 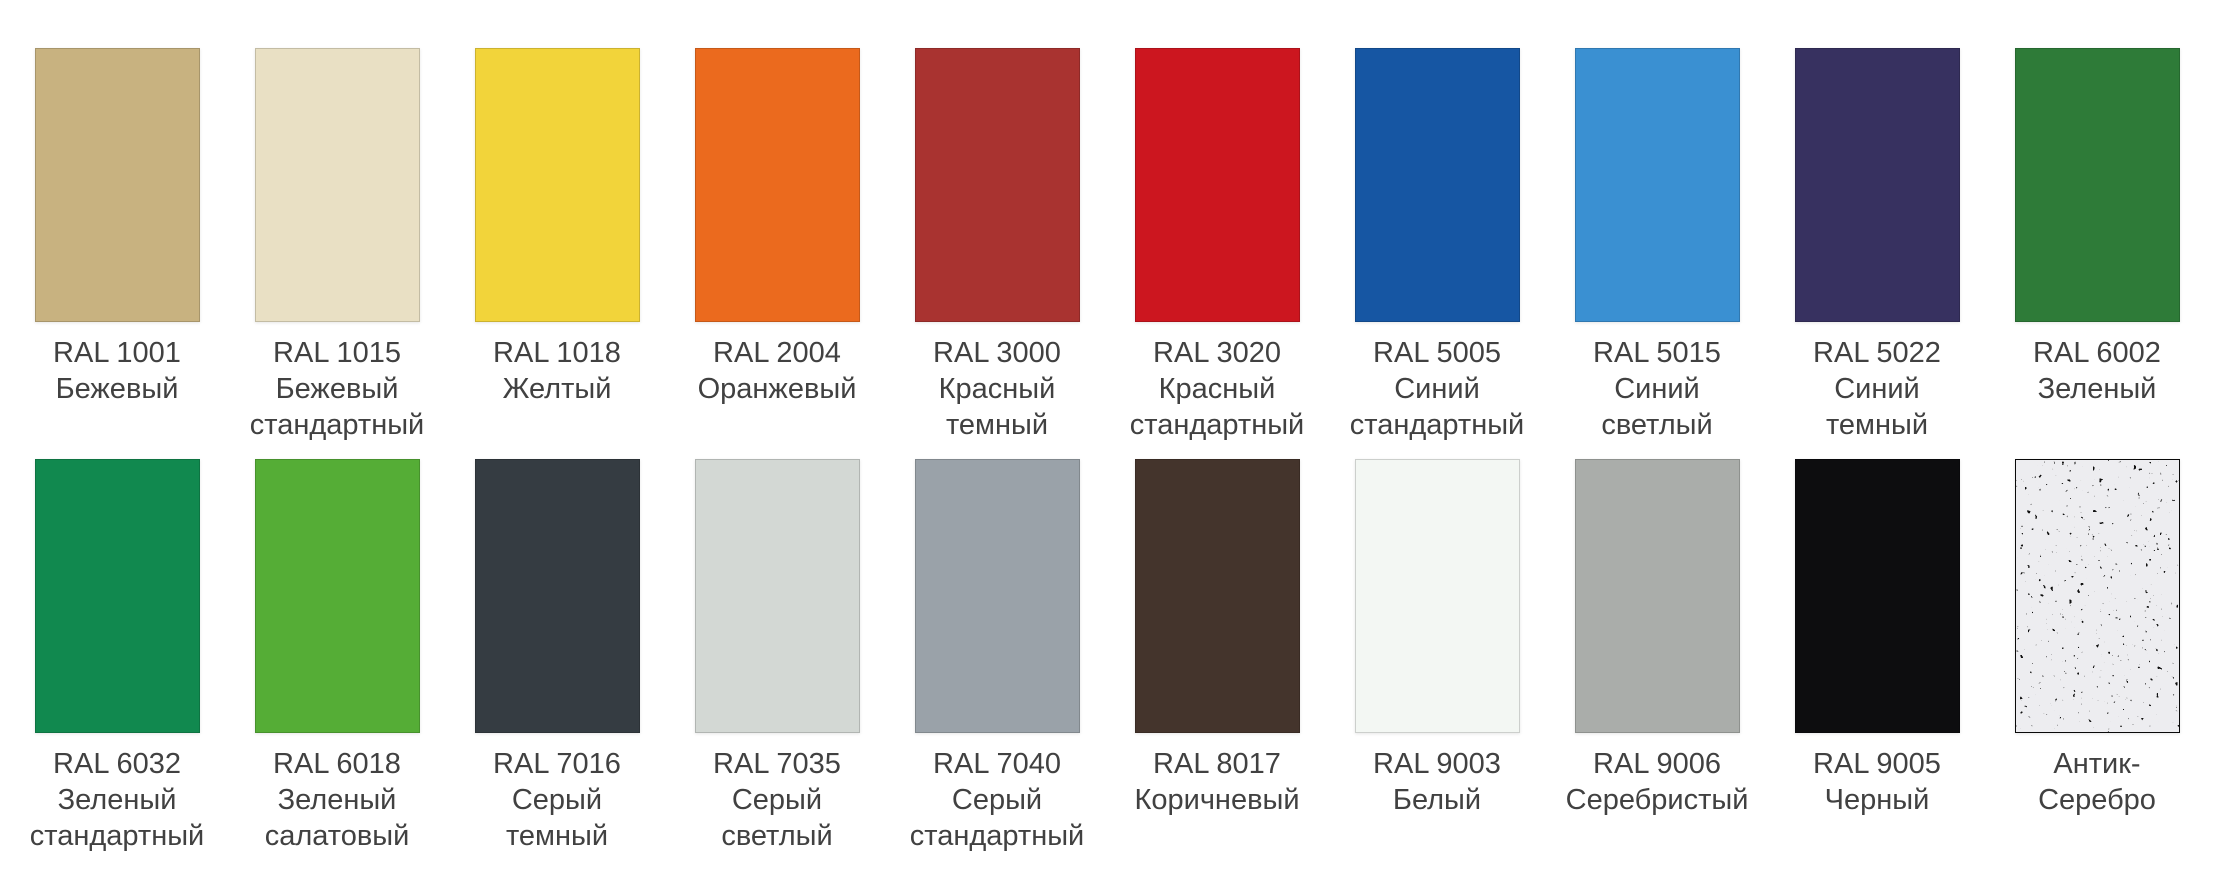 I want to click on palette-cell: RAL 1015 Бежевый стандартный, so click(x=337, y=253).